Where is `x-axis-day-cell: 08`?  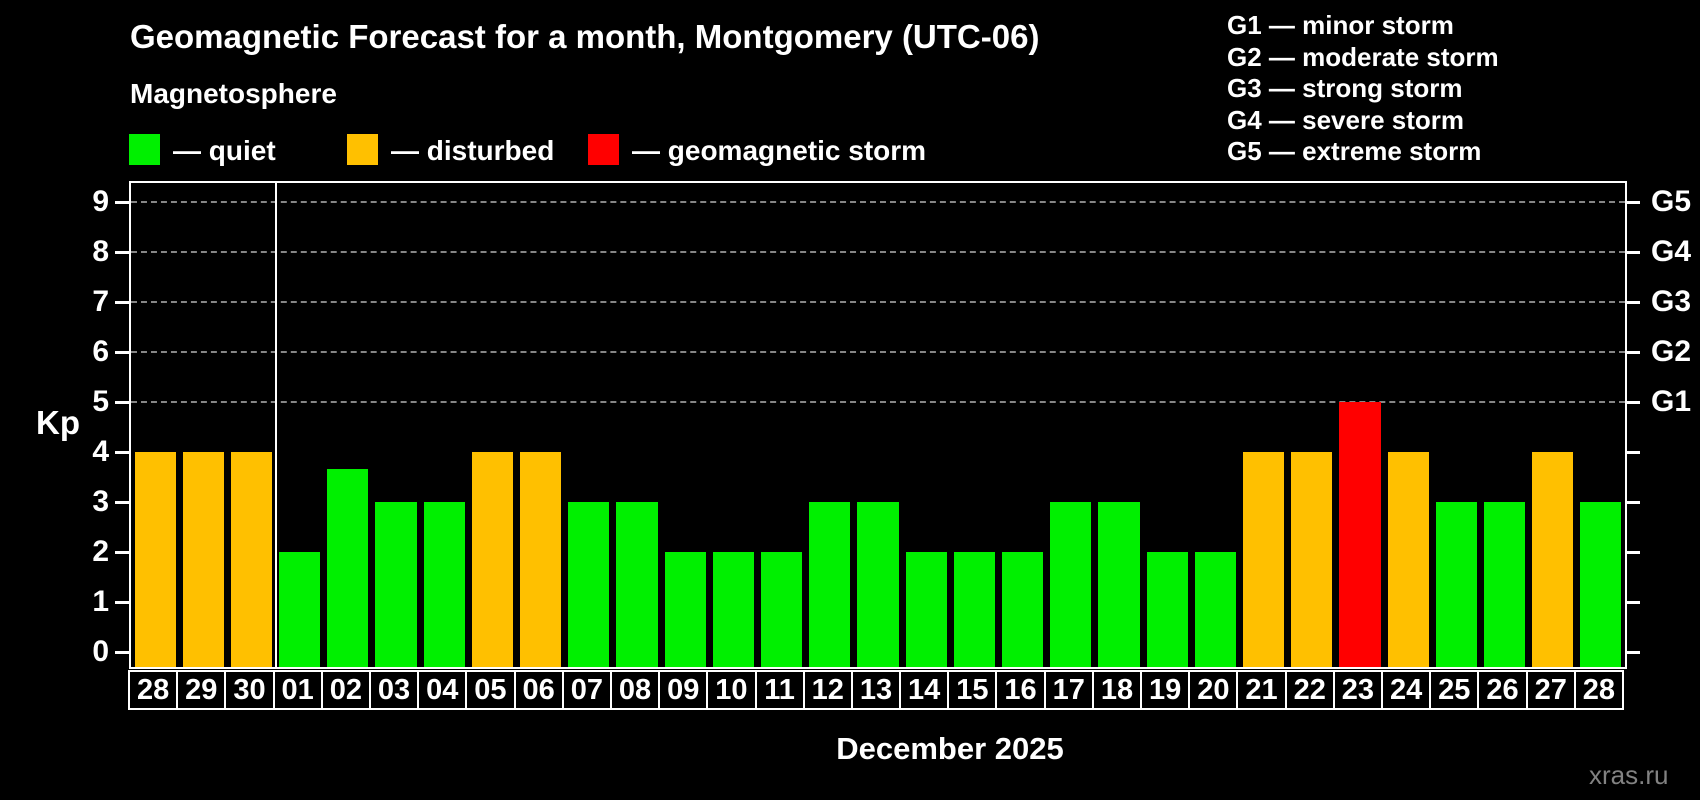
x-axis-day-cell: 08 is located at coordinates (635, 690).